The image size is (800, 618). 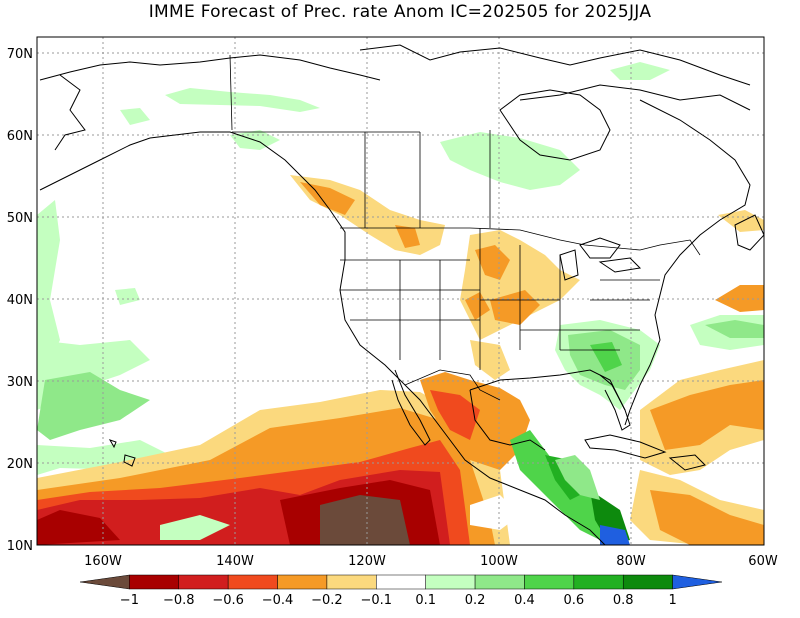 What do you see at coordinates (20, 136) in the screenshot?
I see `lat-tick-label: 60N` at bounding box center [20, 136].